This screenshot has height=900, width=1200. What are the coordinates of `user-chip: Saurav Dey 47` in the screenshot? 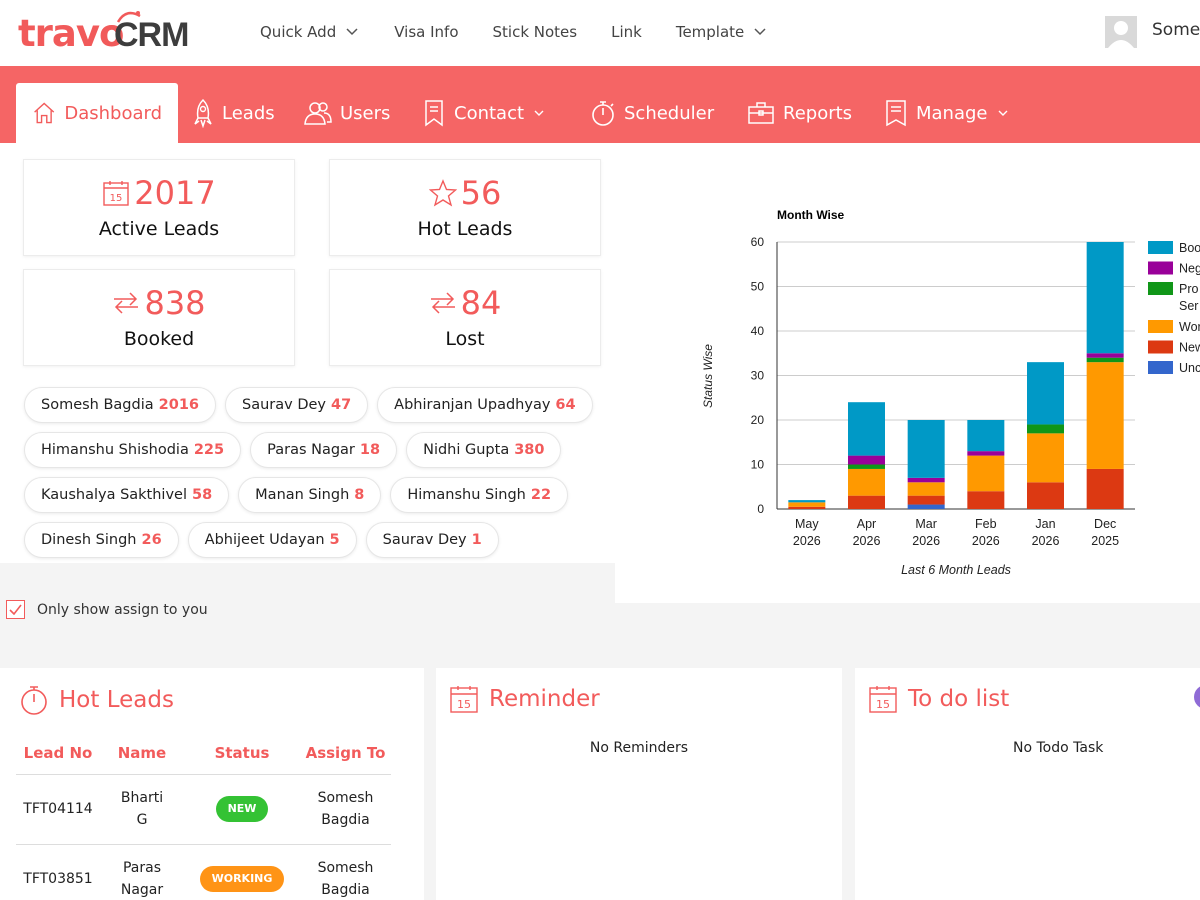 It's located at (297, 405).